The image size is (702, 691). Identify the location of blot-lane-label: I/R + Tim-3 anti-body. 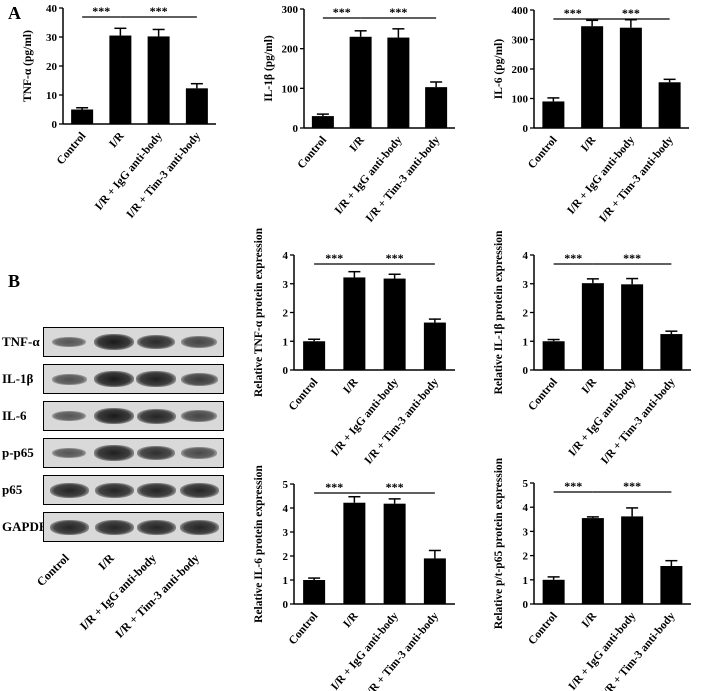
(157, 596).